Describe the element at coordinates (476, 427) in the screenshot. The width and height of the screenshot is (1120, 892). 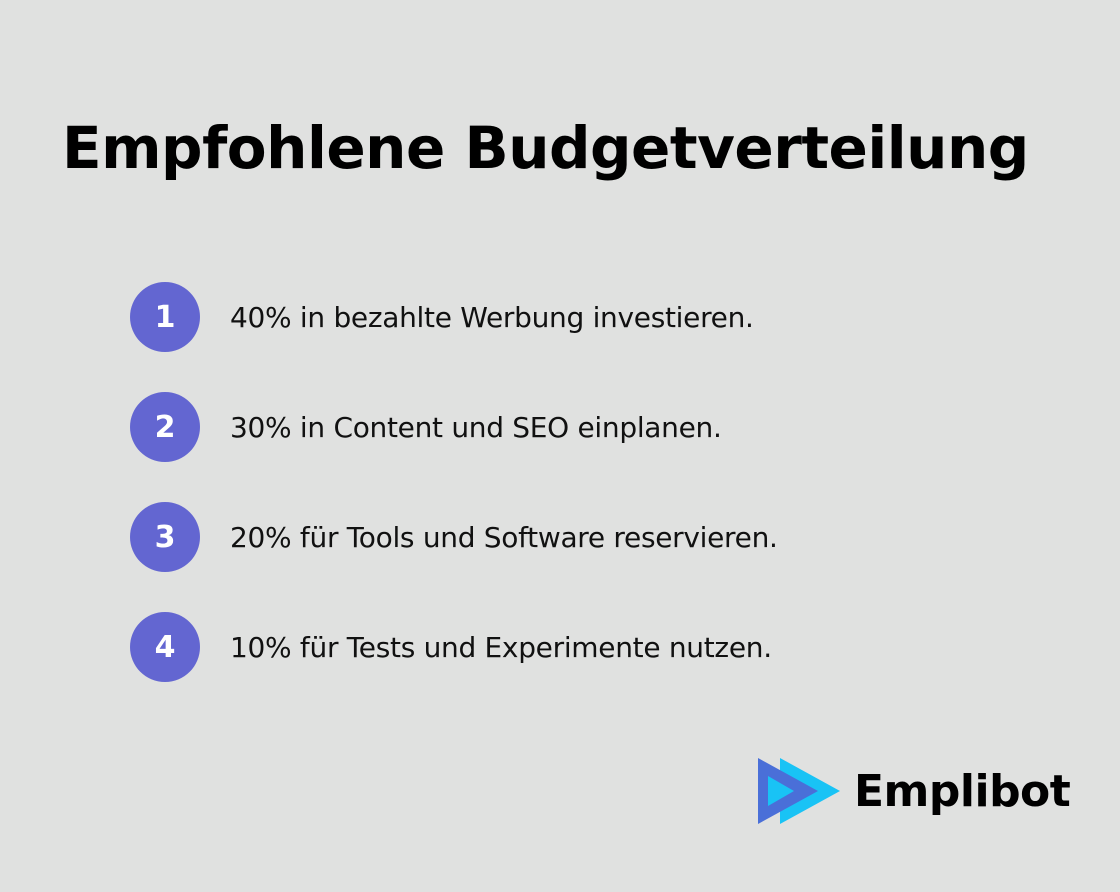
I see `step-text: 30% in Content und SEO einplanen.` at that location.